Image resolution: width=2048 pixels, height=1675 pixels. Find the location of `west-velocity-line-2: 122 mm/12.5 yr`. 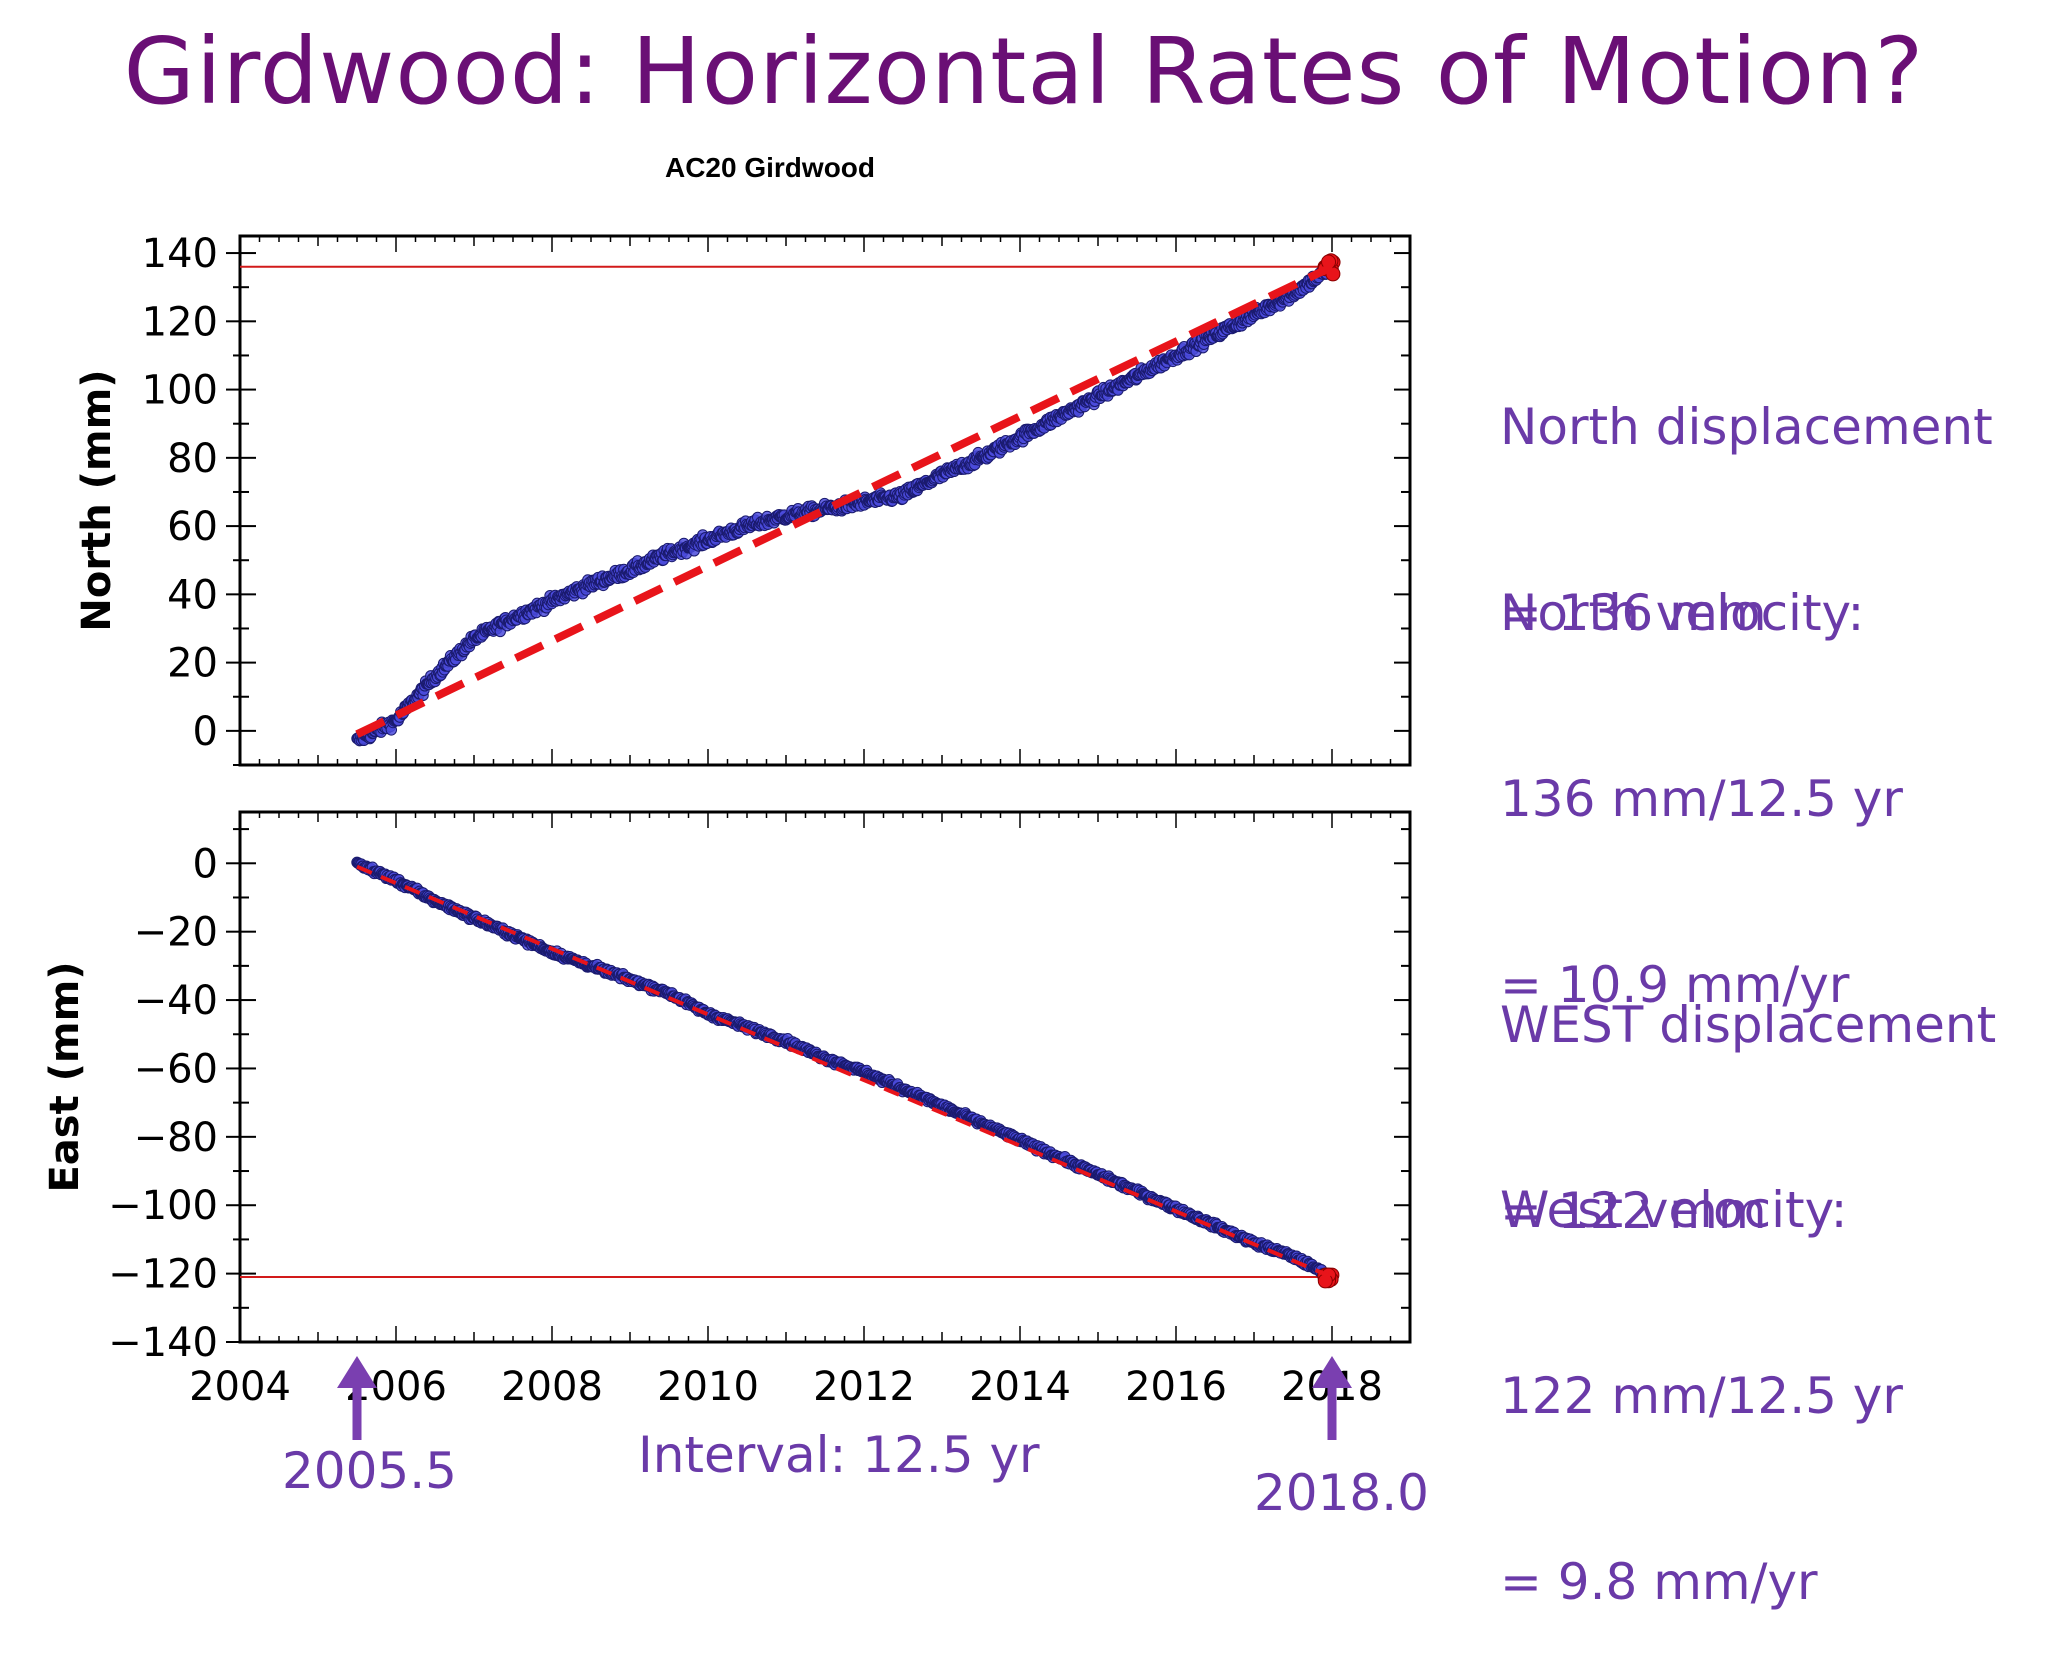

west-velocity-line-2: 122 mm/12.5 yr is located at coordinates (1701, 1396).